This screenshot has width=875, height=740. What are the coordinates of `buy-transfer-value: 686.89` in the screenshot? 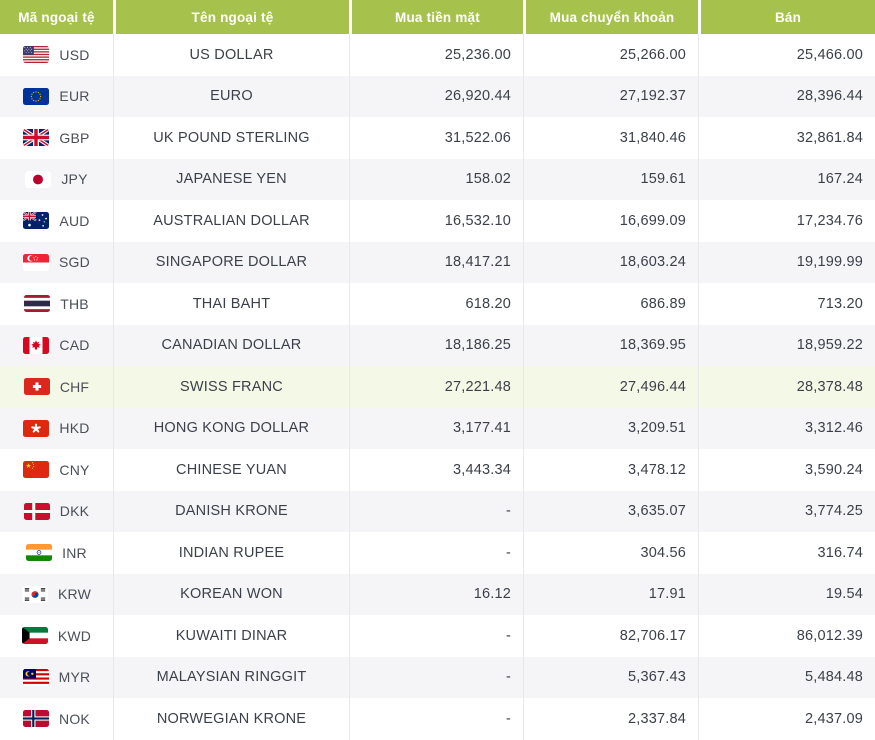 It's located at (610, 304).